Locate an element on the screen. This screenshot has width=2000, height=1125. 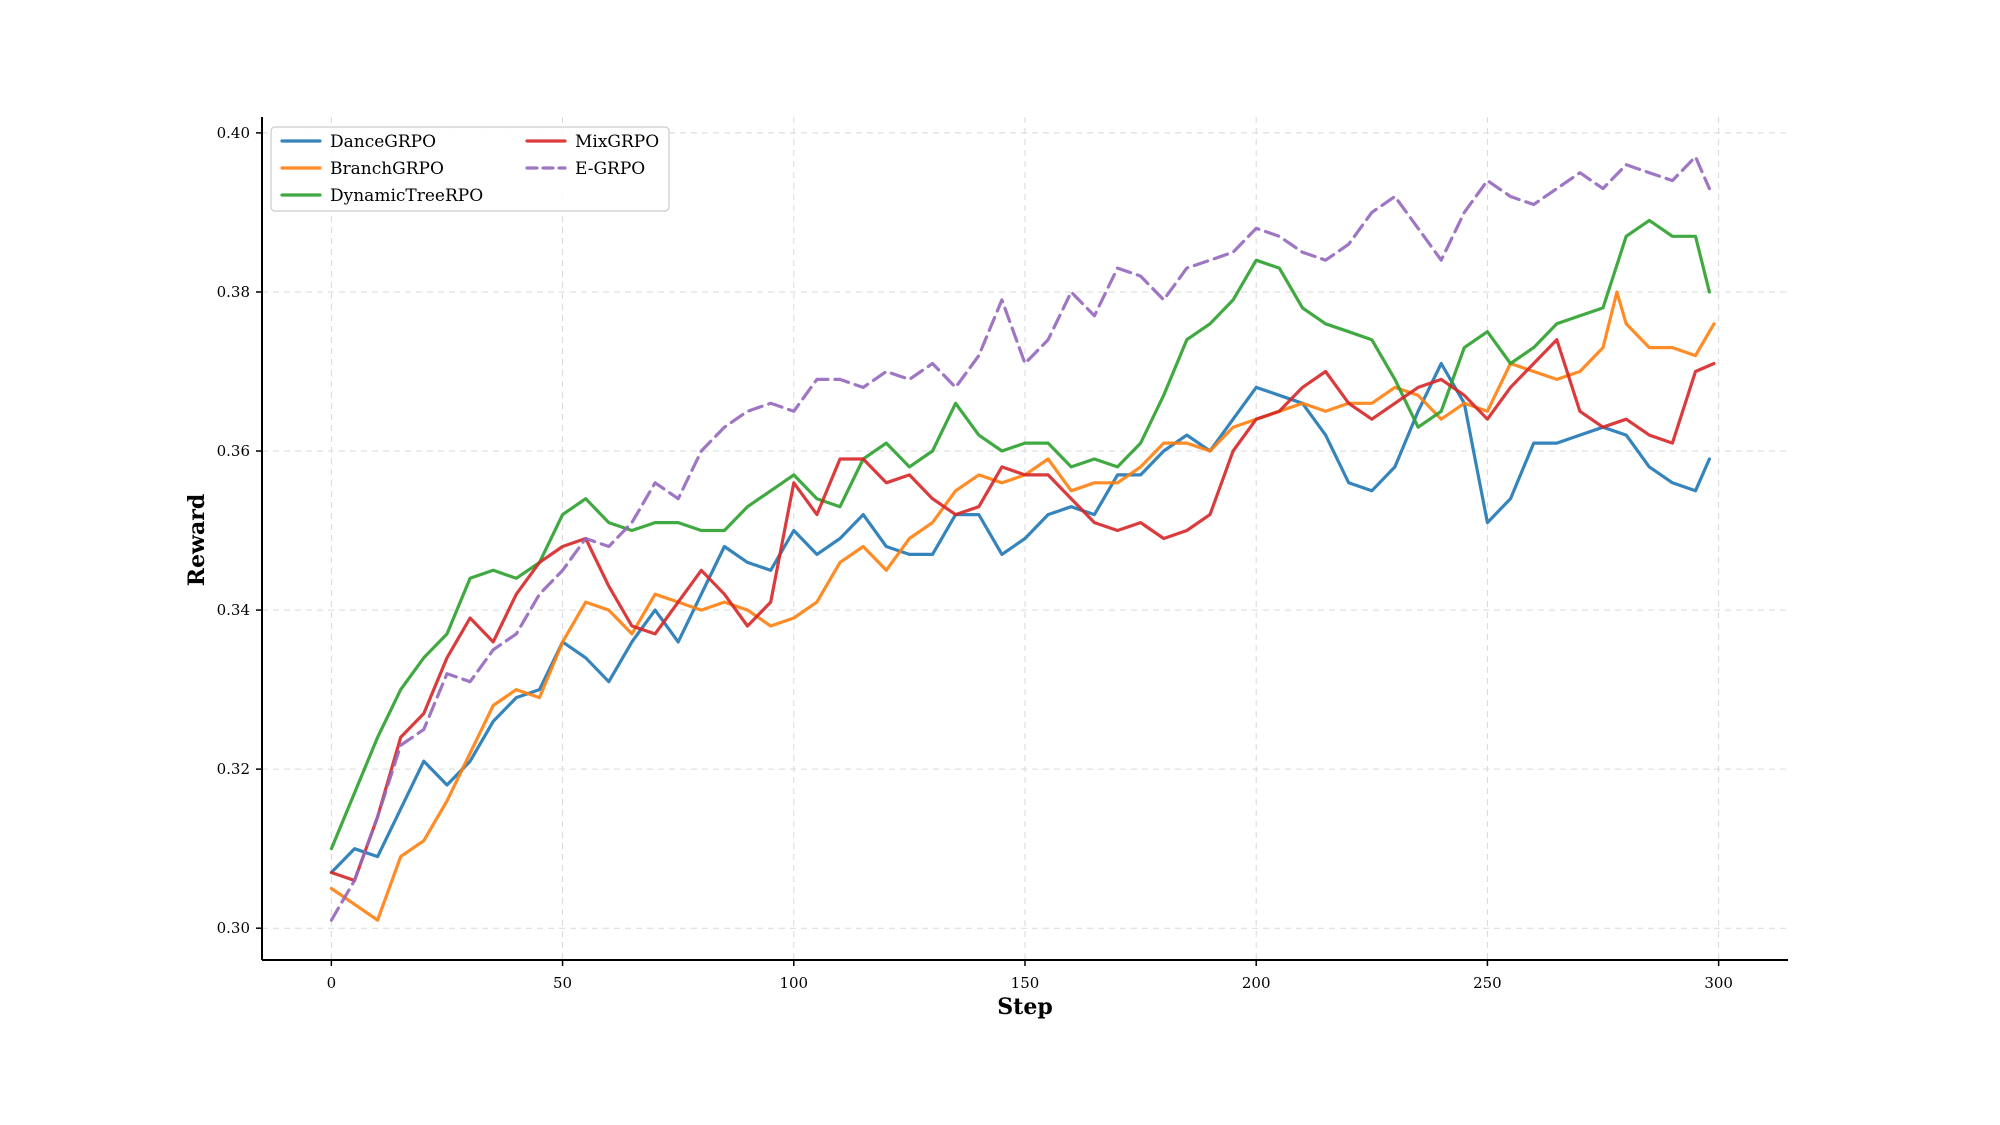
y-tick-label: 0.34 is located at coordinates (233, 610).